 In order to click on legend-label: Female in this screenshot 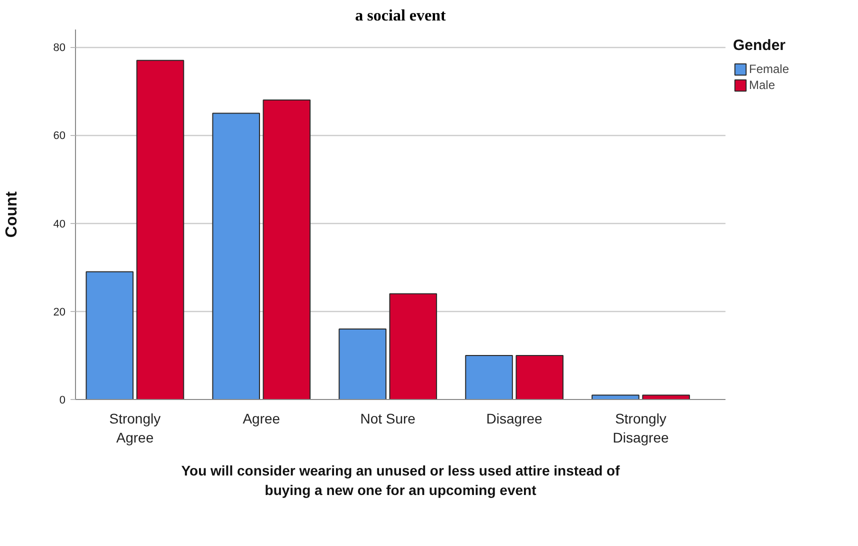, I will do `click(769, 69)`.